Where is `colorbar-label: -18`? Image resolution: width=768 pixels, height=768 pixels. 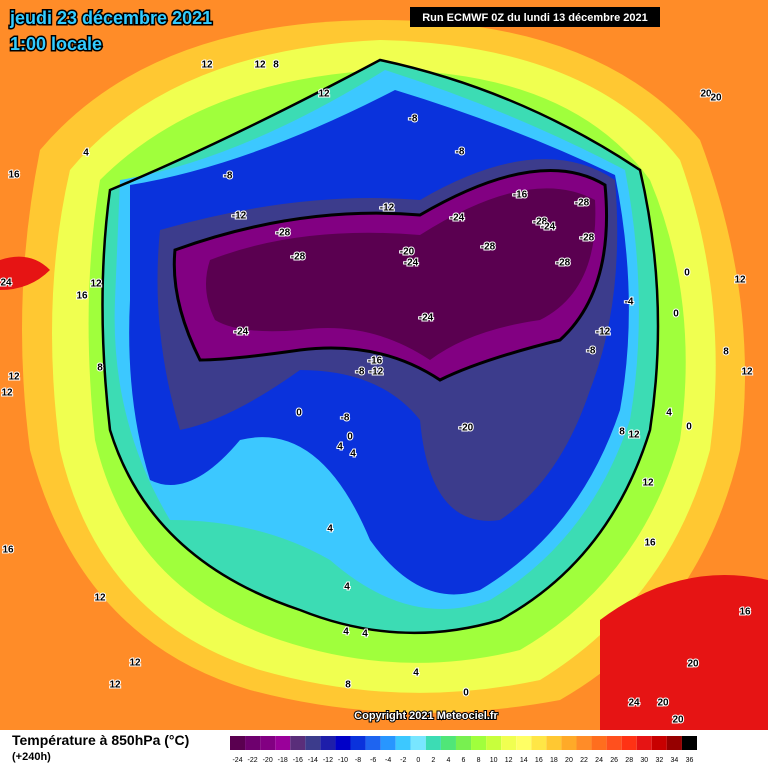 colorbar-label: -18 is located at coordinates (283, 760).